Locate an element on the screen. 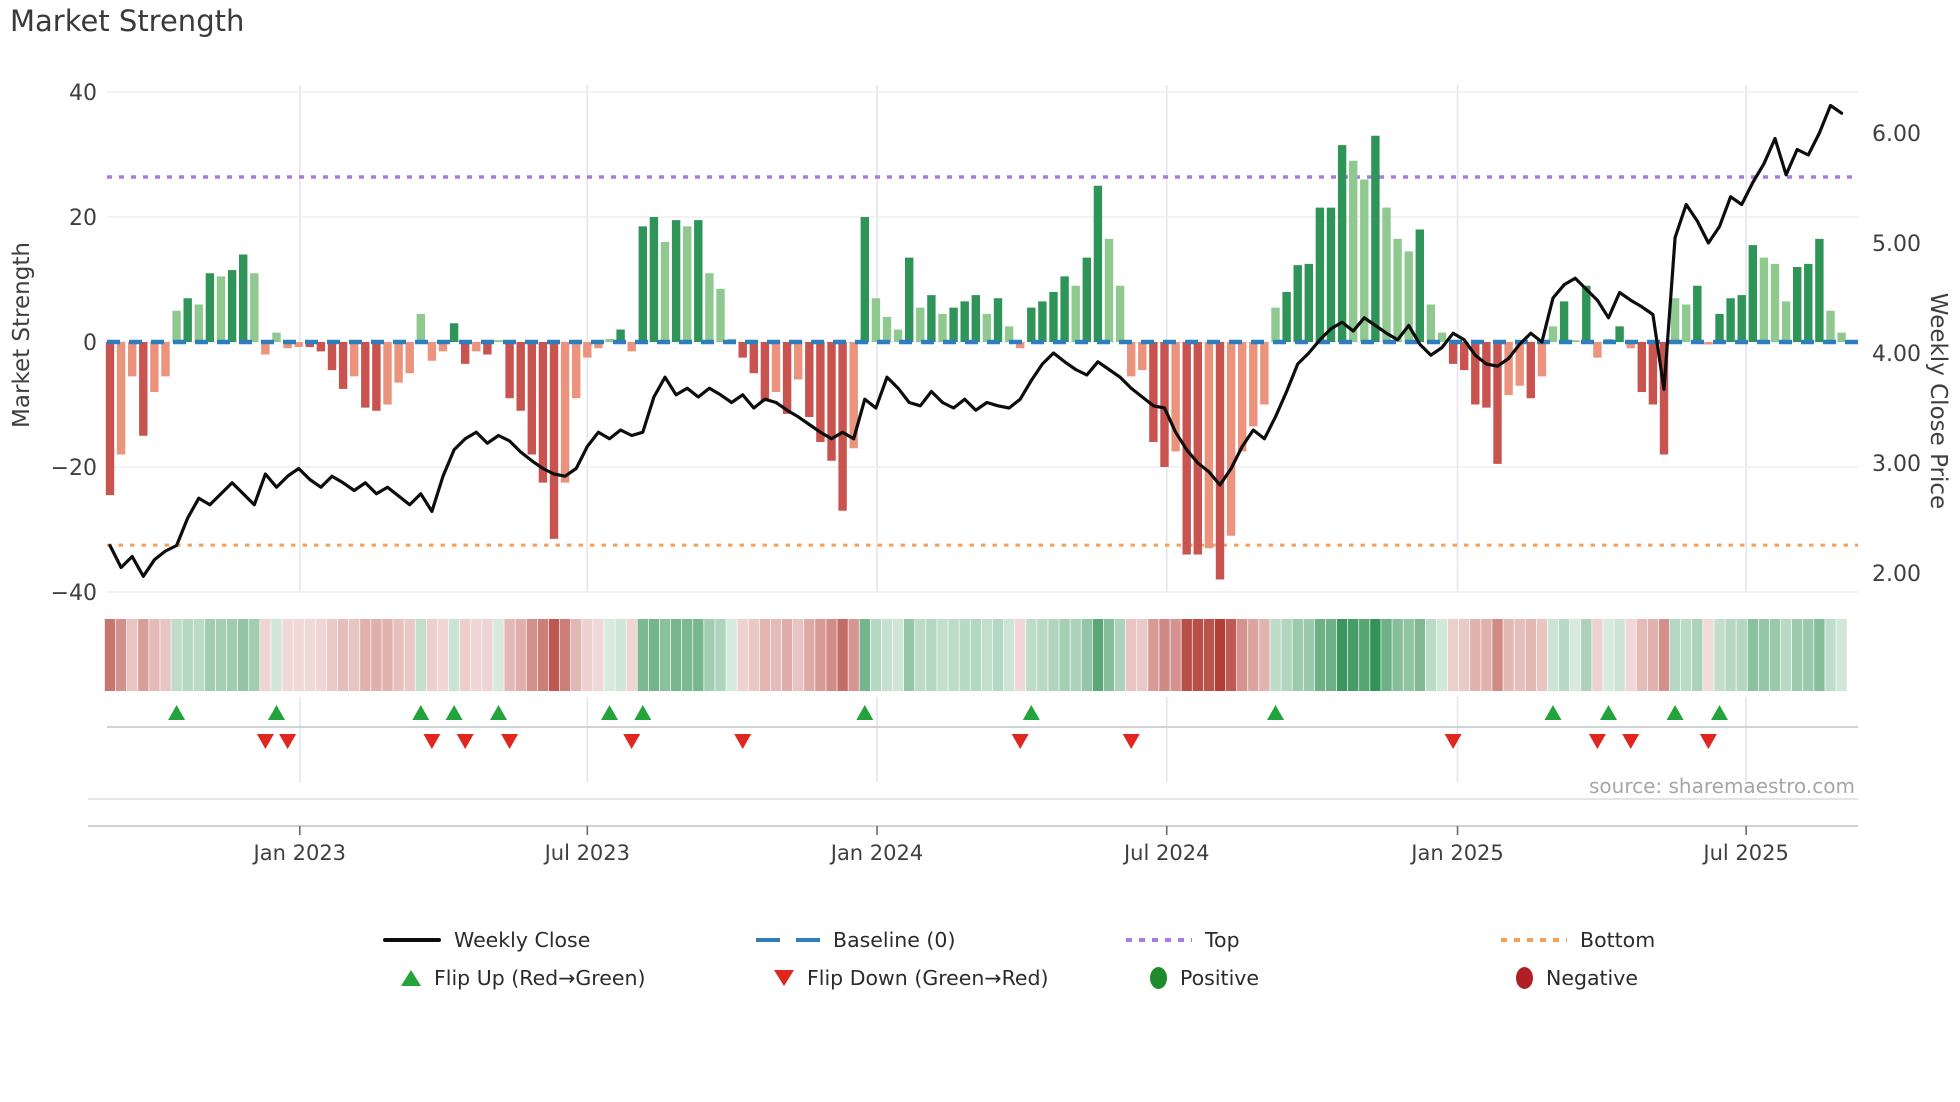 The image size is (1960, 1102). right-tick-label: 4.00 is located at coordinates (1896, 354).